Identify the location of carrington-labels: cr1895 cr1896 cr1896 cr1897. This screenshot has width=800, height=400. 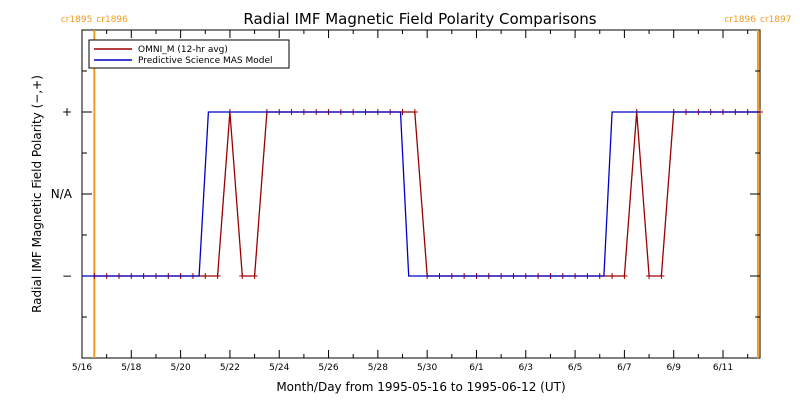
(426, 20).